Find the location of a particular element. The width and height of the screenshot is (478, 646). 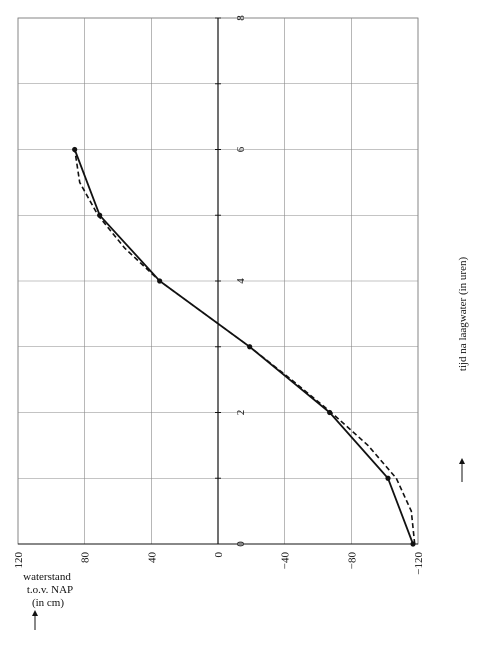

x-axis-title-group: tijd na laagwater (in uren) is located at coordinates (463, 369).